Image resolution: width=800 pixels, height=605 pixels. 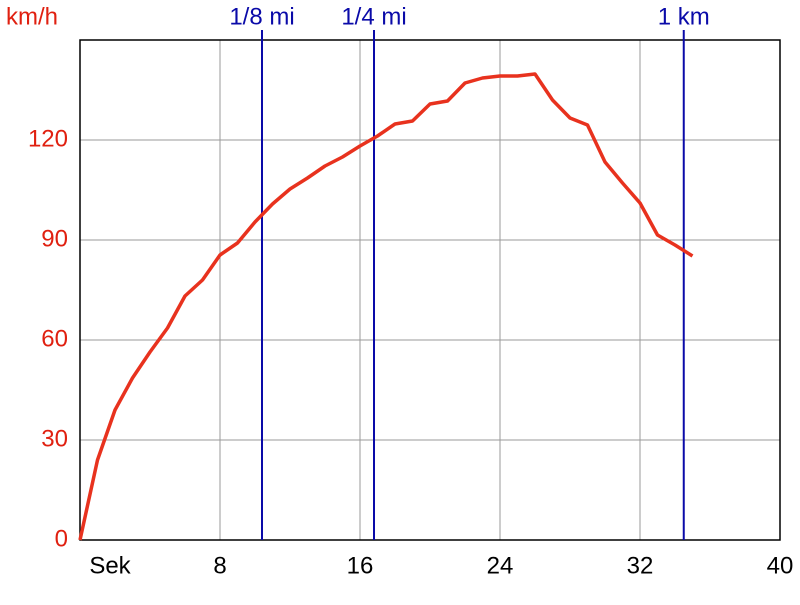 I want to click on distance-label: 1/8 mi, so click(x=261, y=16).